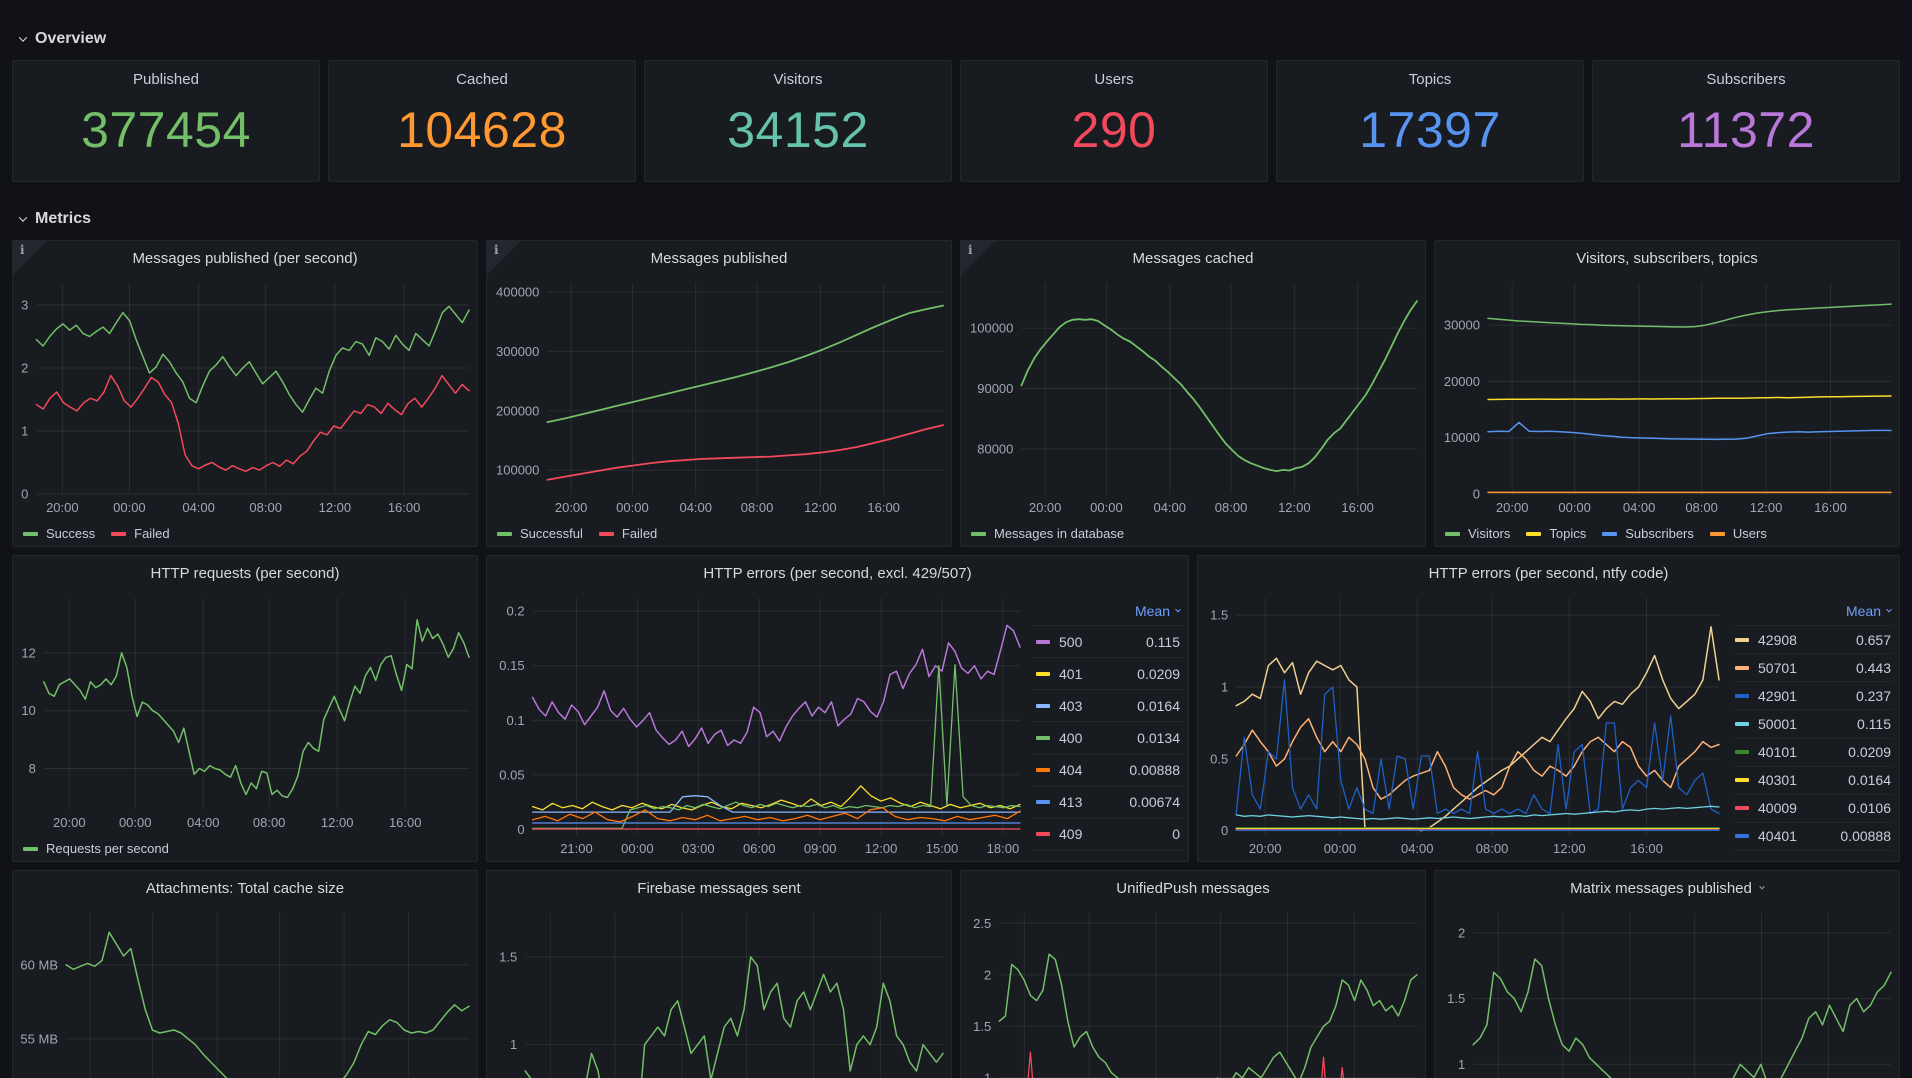 The image size is (1912, 1078). What do you see at coordinates (24, 305) in the screenshot?
I see `svg-text: 3` at bounding box center [24, 305].